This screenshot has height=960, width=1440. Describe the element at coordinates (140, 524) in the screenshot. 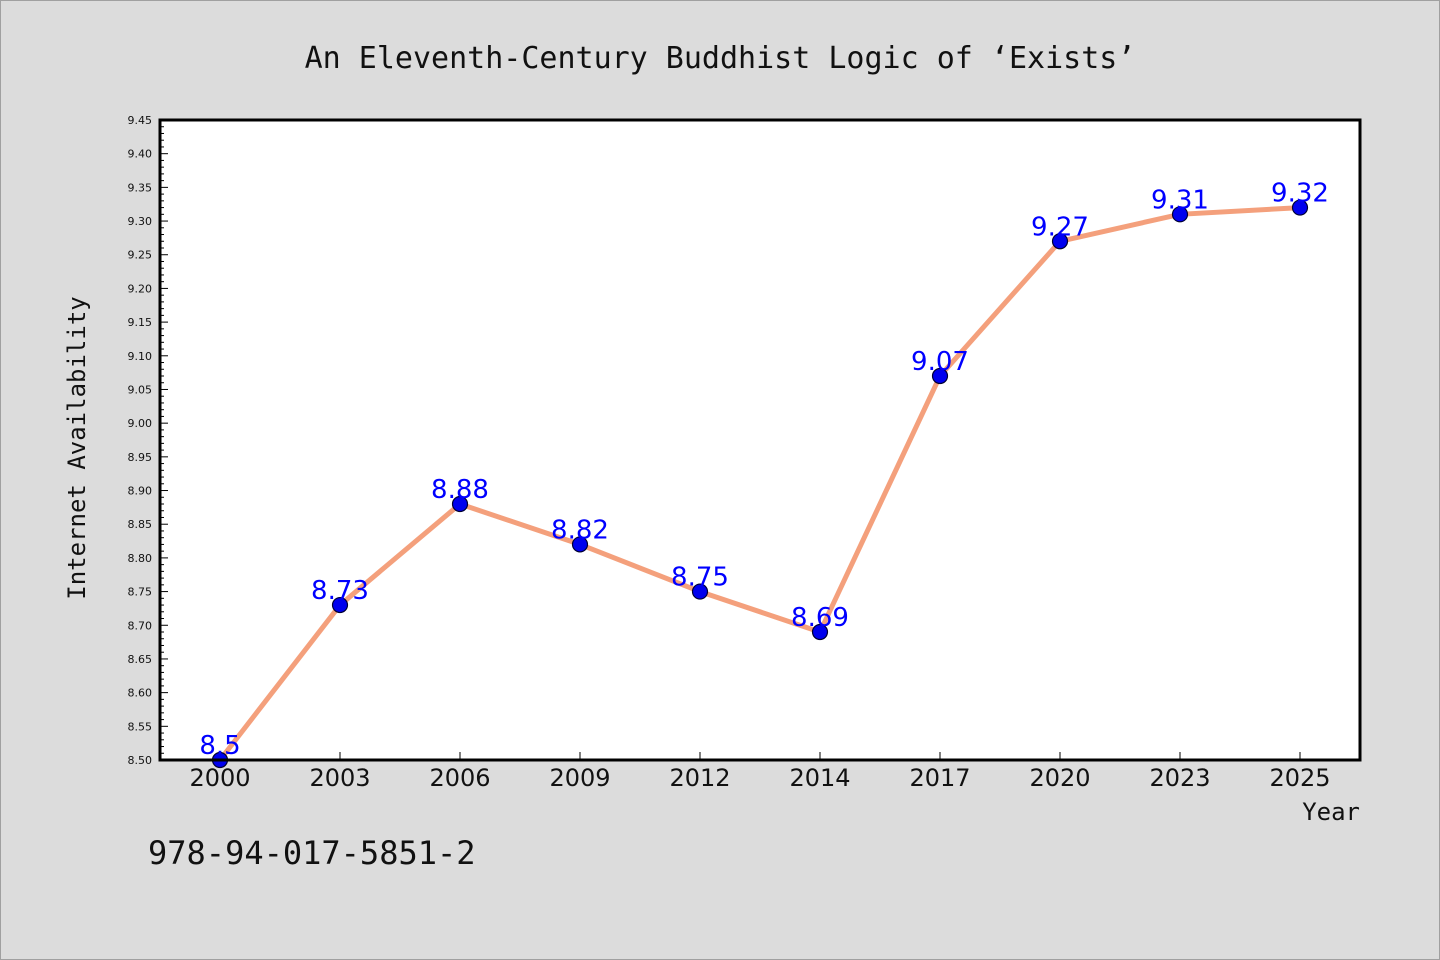

I see `y-tick-label: 8.85` at that location.